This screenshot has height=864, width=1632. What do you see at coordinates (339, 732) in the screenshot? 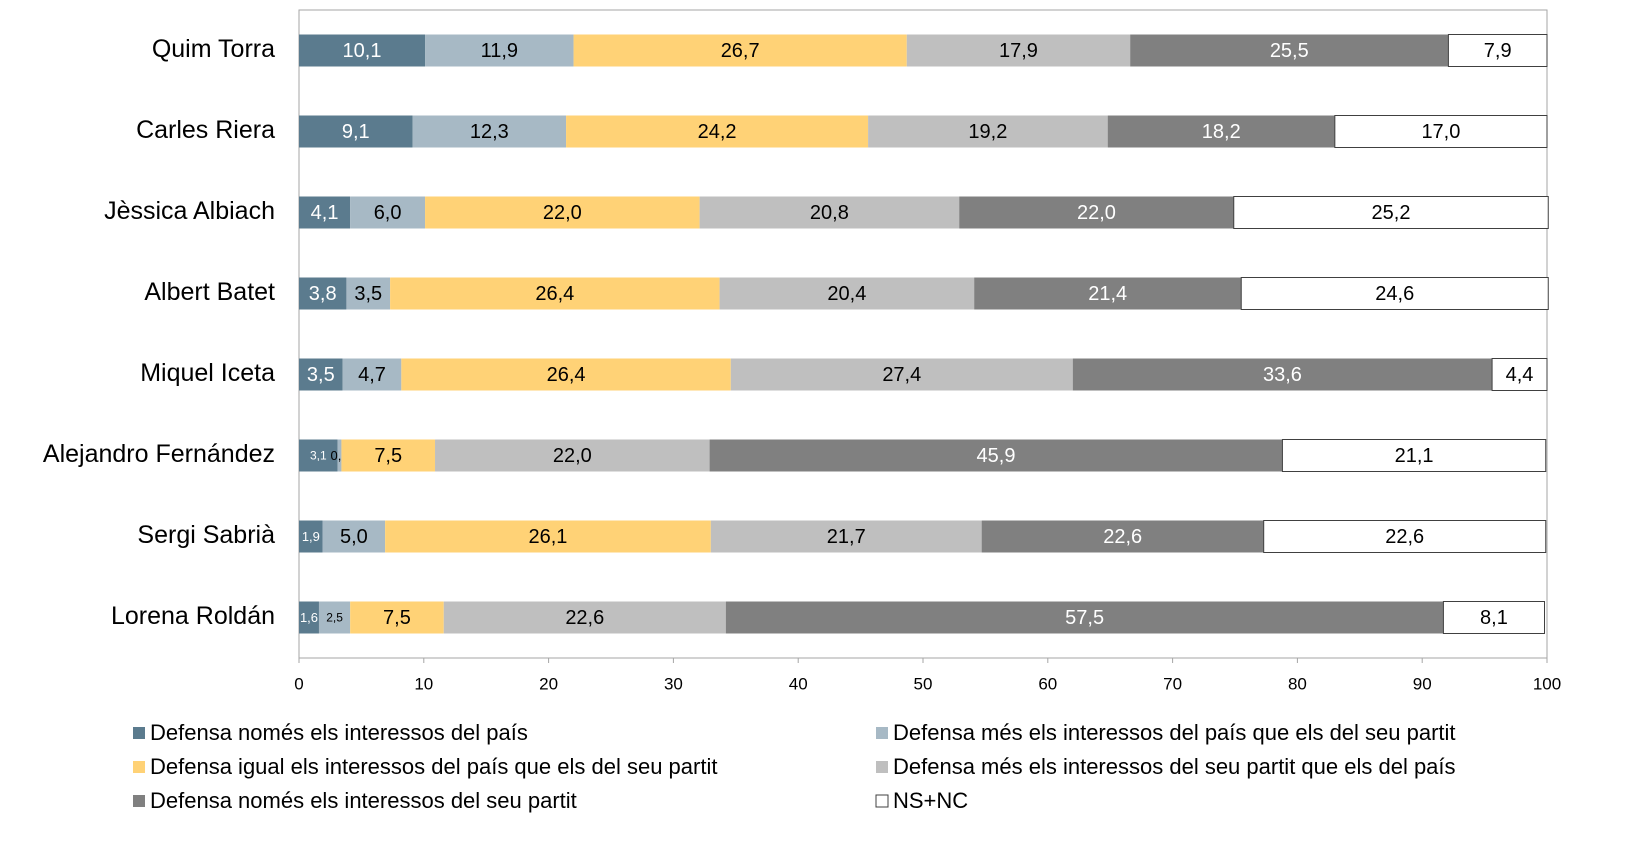
I see `legend-label: Defensa només els interessos del país` at bounding box center [339, 732].